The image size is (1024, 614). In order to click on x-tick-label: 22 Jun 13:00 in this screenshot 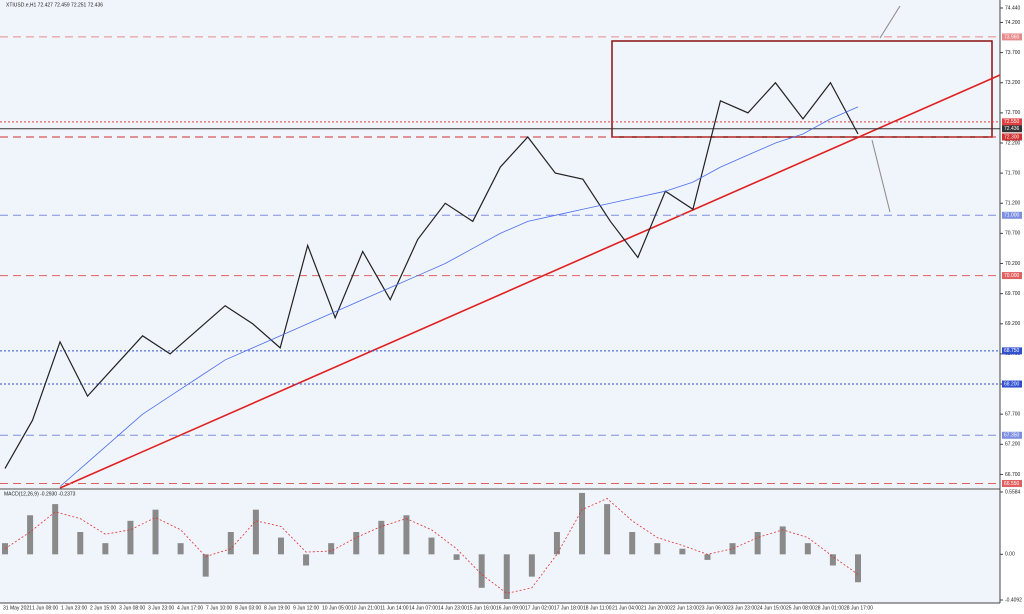, I will do `click(684, 608)`.